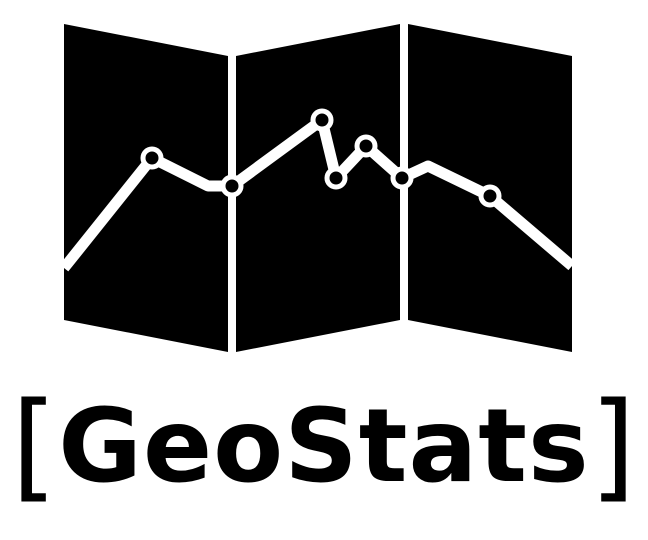 The image size is (648, 540). I want to click on chart-points, so click(321, 158).